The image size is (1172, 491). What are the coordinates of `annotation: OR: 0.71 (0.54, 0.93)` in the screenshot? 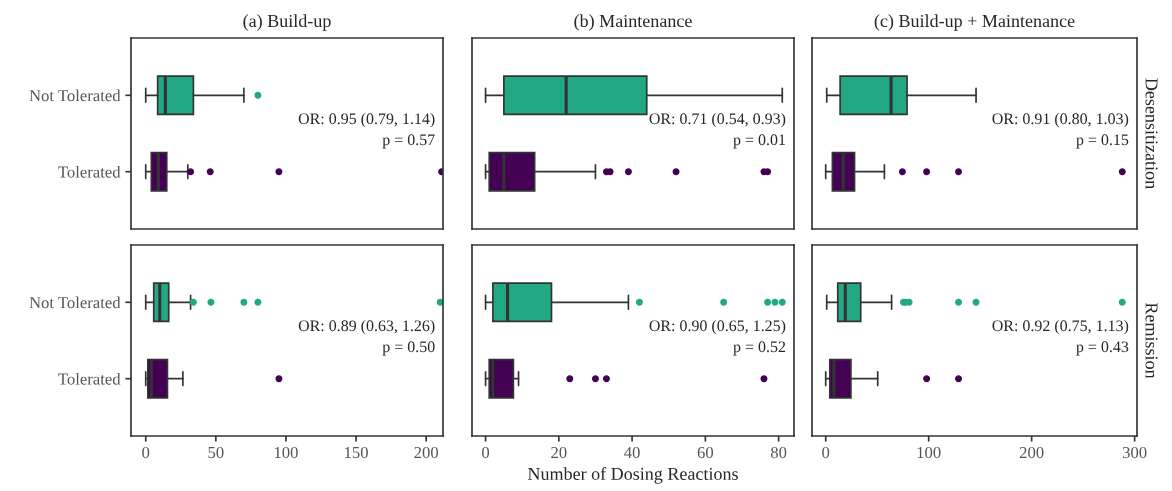 It's located at (717, 120).